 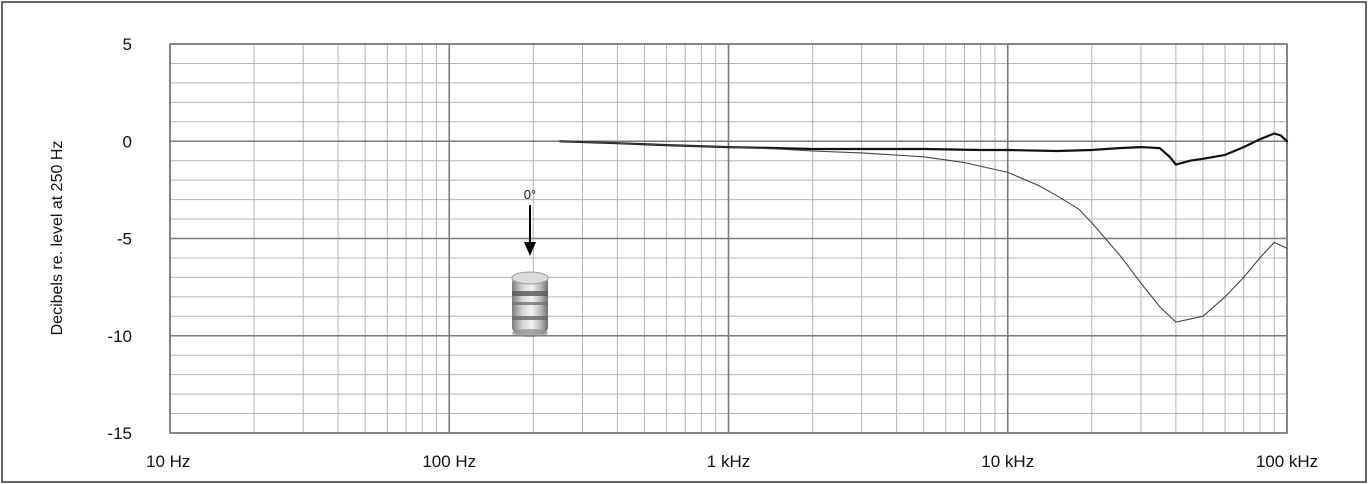 I want to click on y-tick-label: -10, so click(x=119, y=336).